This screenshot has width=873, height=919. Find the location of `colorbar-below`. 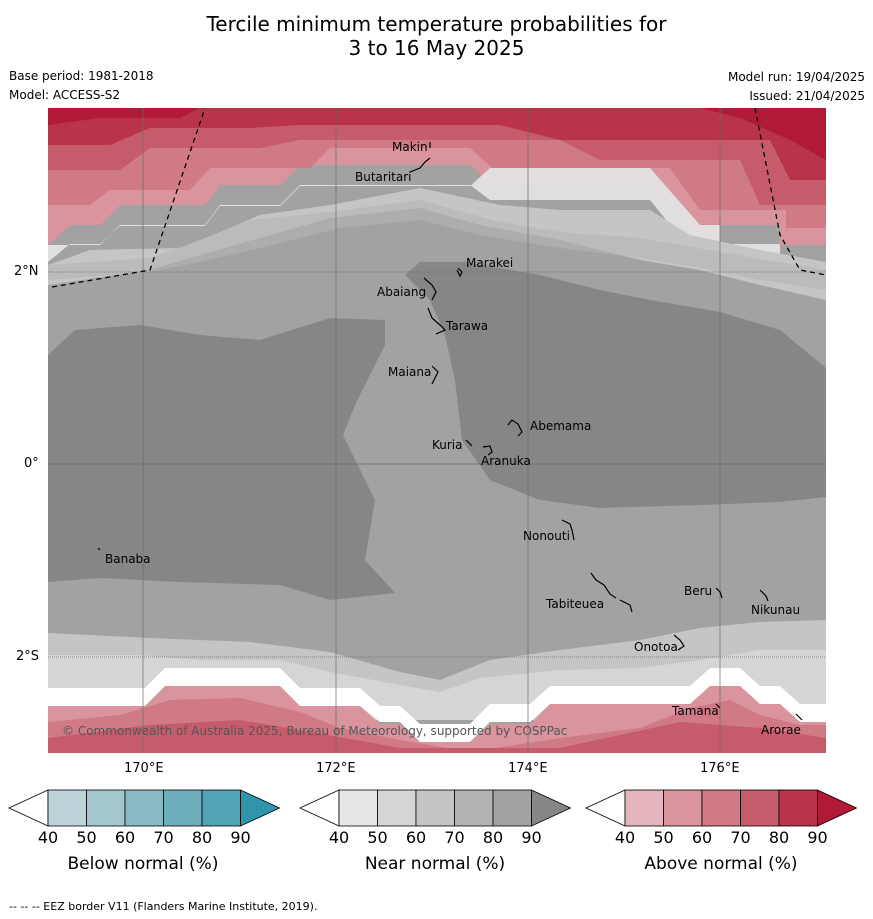

colorbar-below is located at coordinates (144, 808).